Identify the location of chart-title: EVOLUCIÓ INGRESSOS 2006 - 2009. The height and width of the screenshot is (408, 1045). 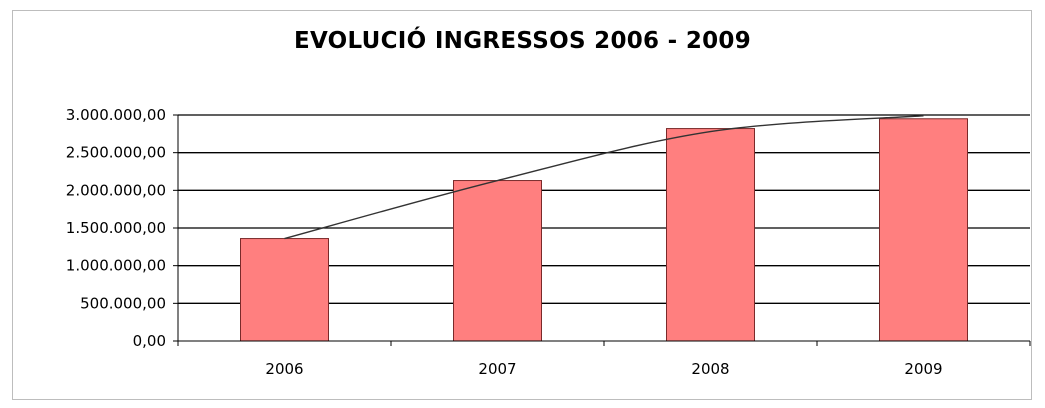
(522, 41).